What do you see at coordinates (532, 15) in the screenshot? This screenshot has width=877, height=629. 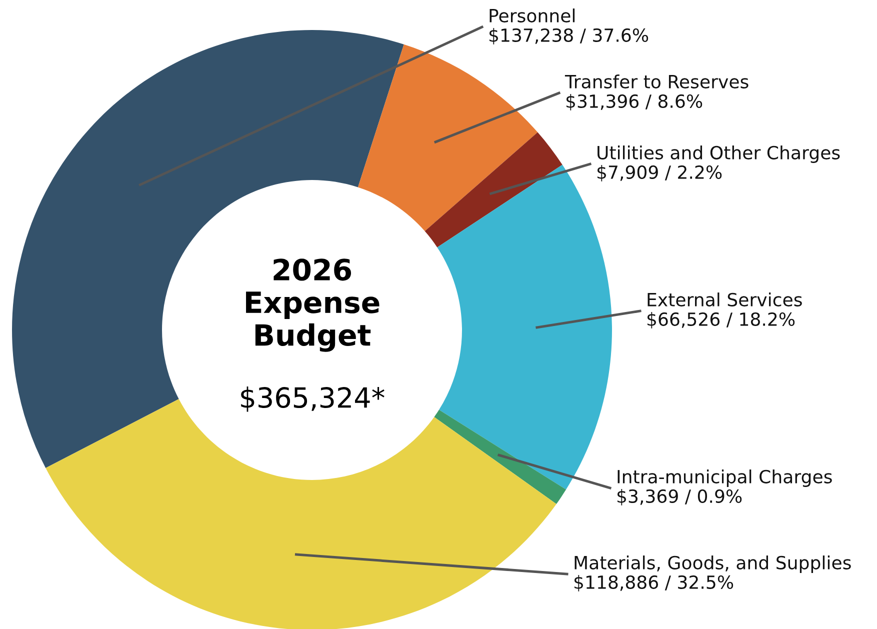 I see `slice-label: Personnel` at bounding box center [532, 15].